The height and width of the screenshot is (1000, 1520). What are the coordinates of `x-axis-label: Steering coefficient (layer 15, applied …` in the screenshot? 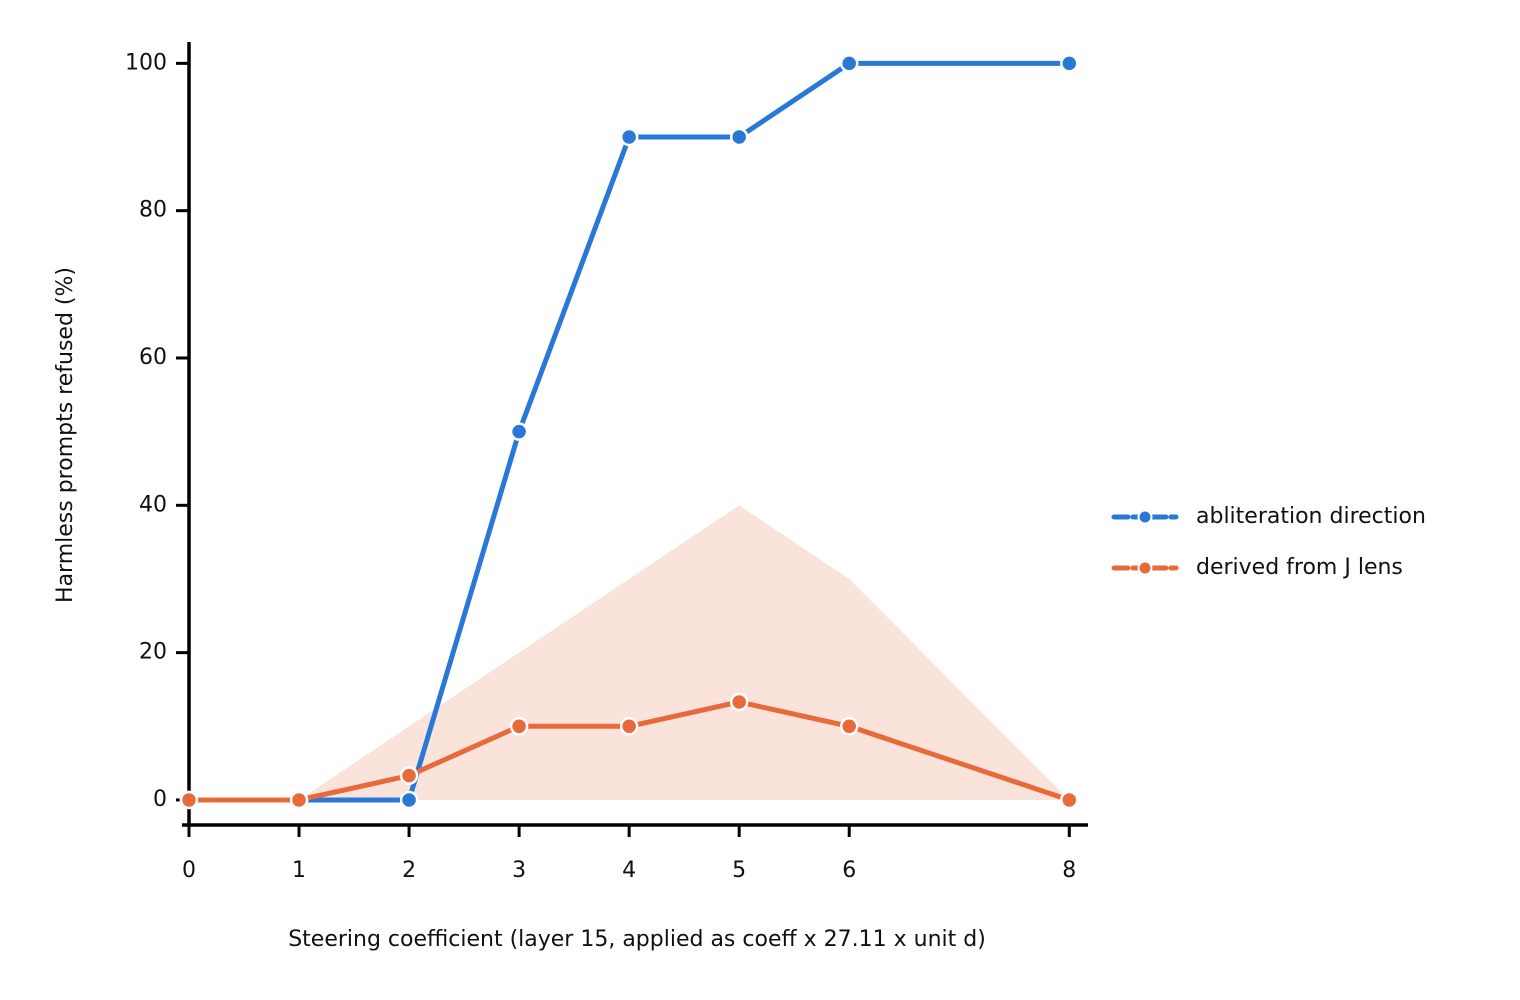 It's located at (637, 939).